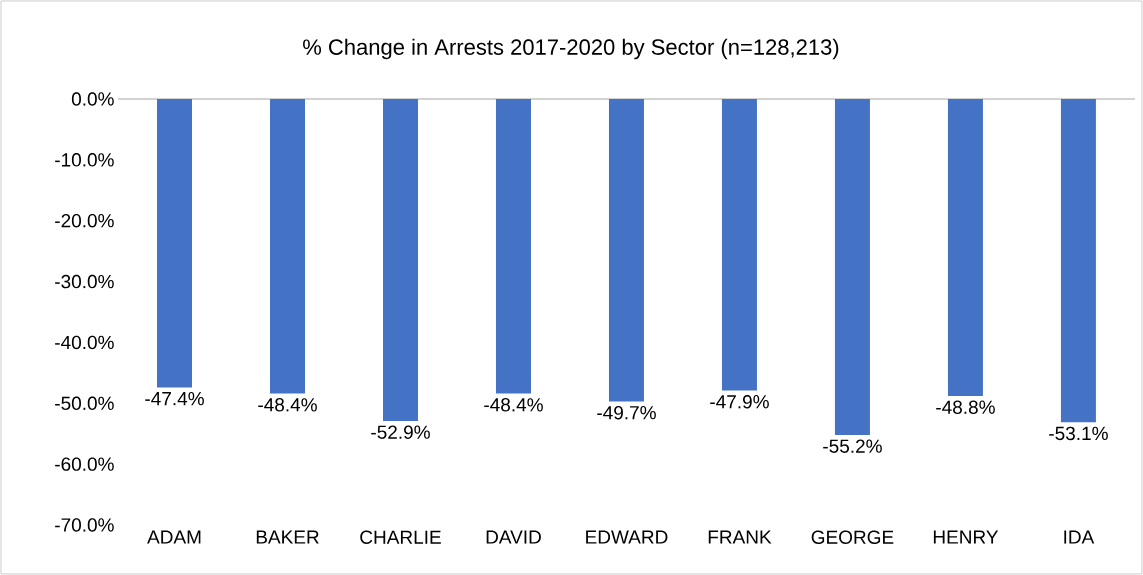 Image resolution: width=1143 pixels, height=575 pixels. What do you see at coordinates (400, 432) in the screenshot?
I see `data-label: -52.9%` at bounding box center [400, 432].